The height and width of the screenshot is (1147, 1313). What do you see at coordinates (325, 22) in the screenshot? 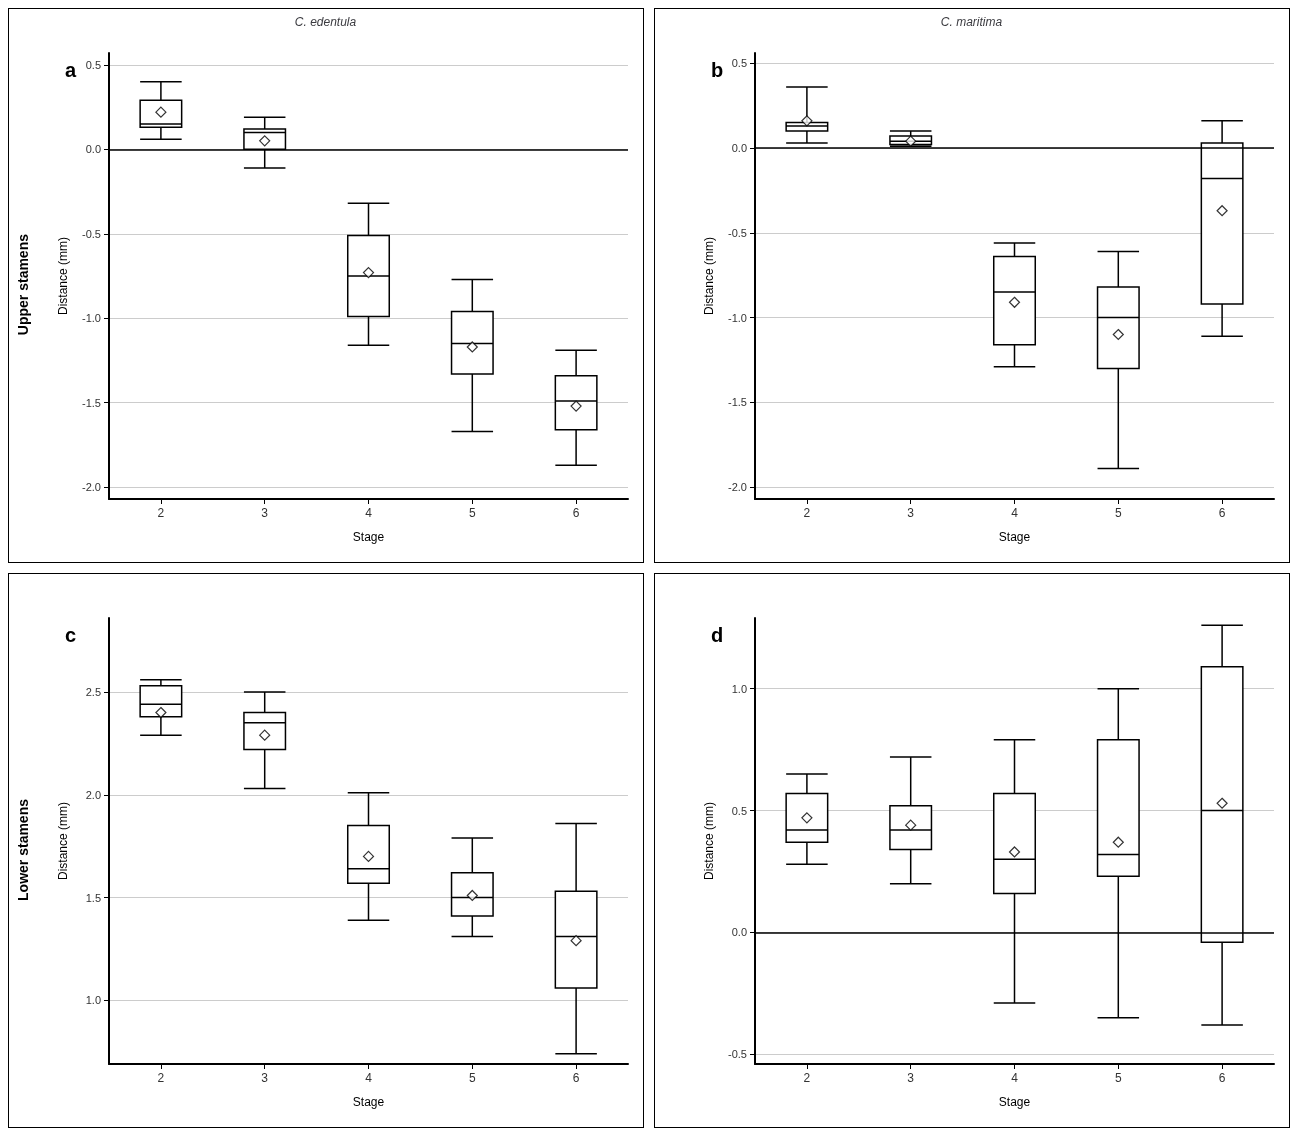
I see `chart-title: C. edentula` at bounding box center [325, 22].